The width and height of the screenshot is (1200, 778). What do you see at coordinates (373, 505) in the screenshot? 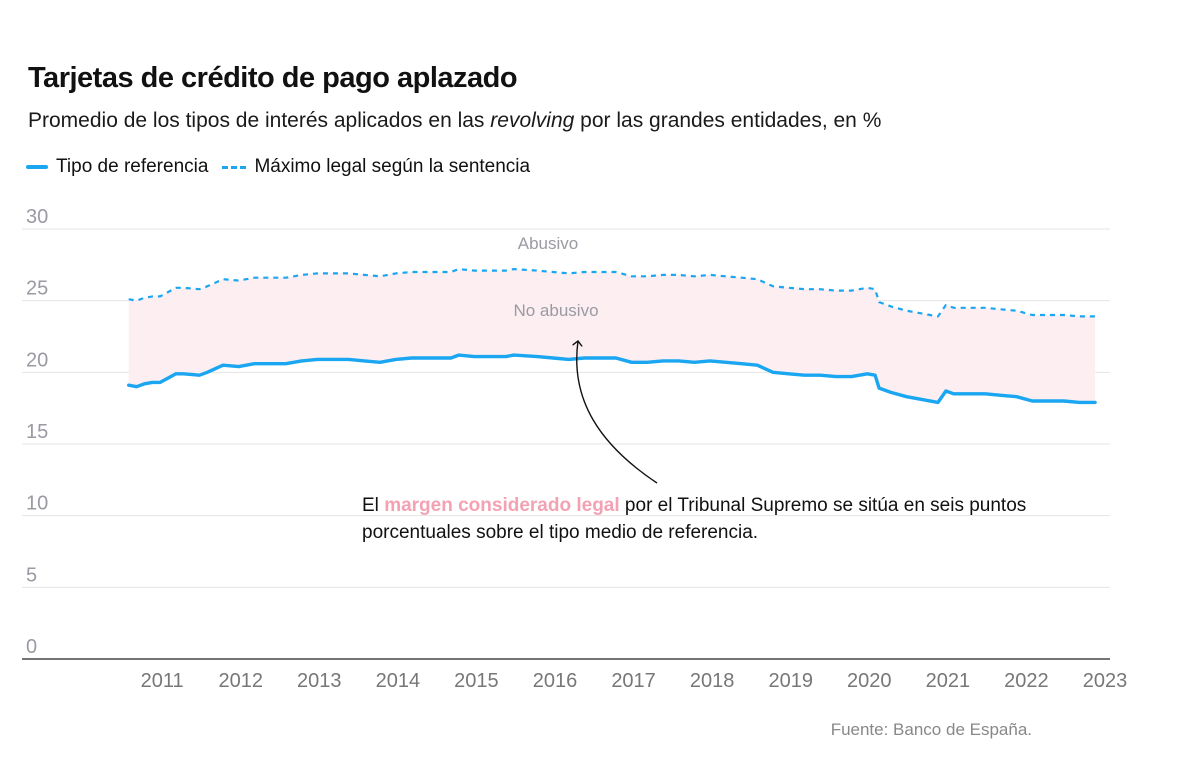
I see `annotation-pre: El` at bounding box center [373, 505].